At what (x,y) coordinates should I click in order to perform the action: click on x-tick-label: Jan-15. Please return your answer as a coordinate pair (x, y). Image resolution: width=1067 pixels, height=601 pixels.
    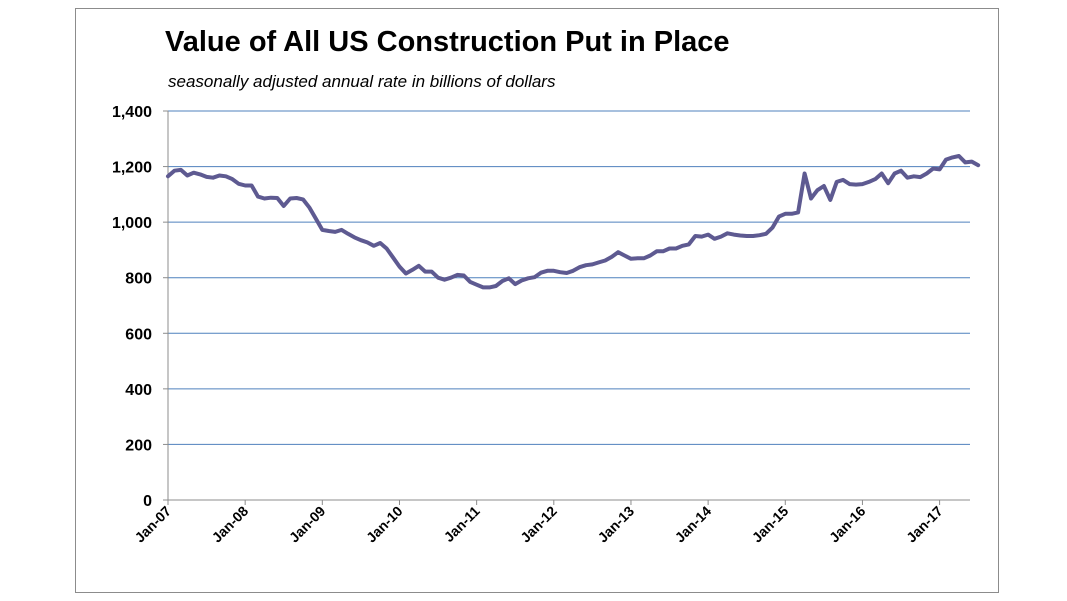
    Looking at the image, I should click on (770, 524).